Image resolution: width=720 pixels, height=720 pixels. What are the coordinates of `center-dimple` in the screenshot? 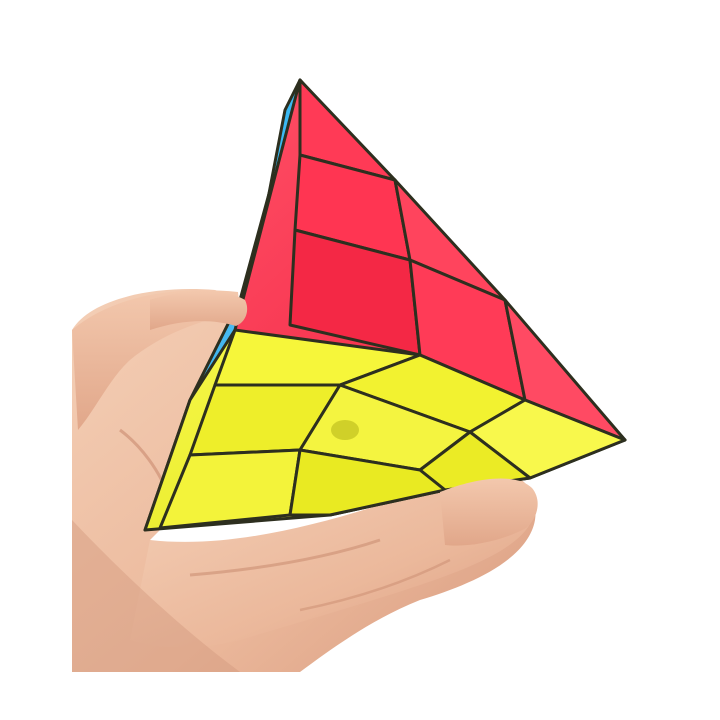 It's located at (345, 430).